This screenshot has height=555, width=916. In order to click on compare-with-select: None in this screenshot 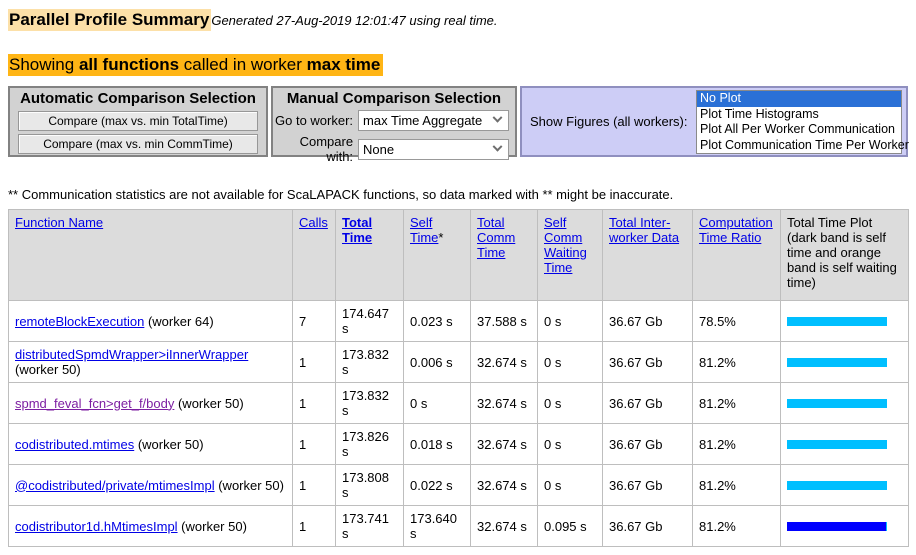, I will do `click(433, 149)`.